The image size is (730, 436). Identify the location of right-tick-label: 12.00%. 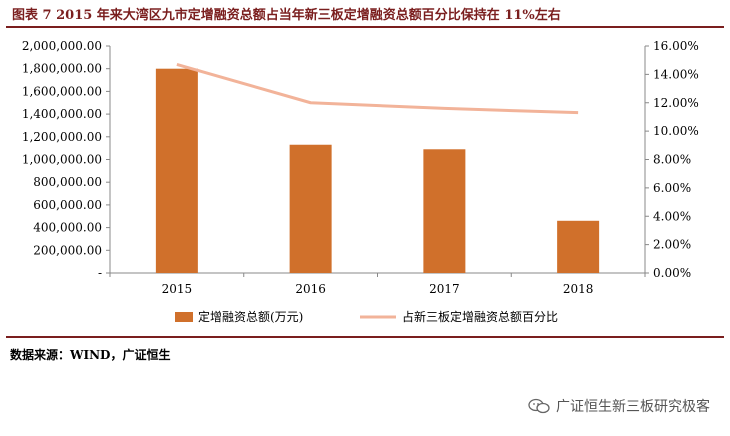
(676, 103).